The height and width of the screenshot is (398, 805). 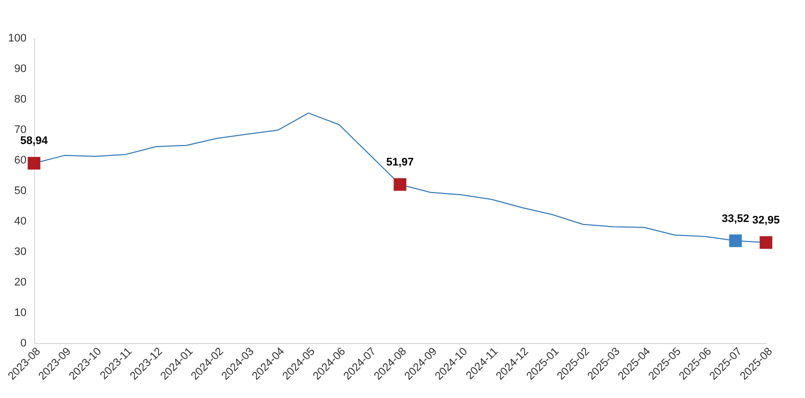 I want to click on y-tick-label: 10, so click(x=20, y=313).